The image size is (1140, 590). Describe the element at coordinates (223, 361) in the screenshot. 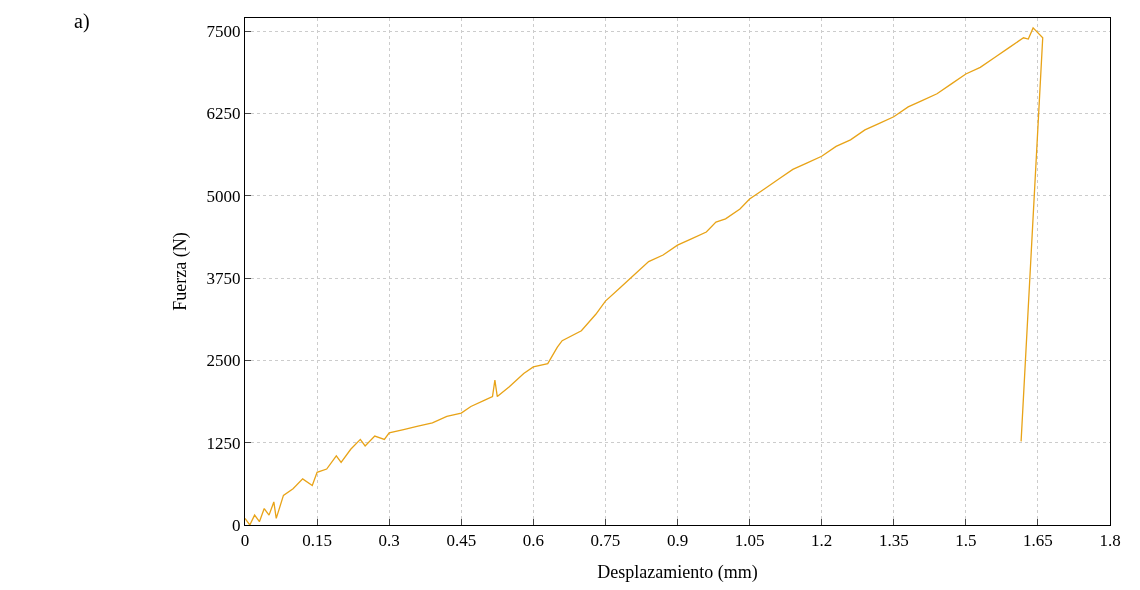

I see `y-tick-label: 2500` at that location.